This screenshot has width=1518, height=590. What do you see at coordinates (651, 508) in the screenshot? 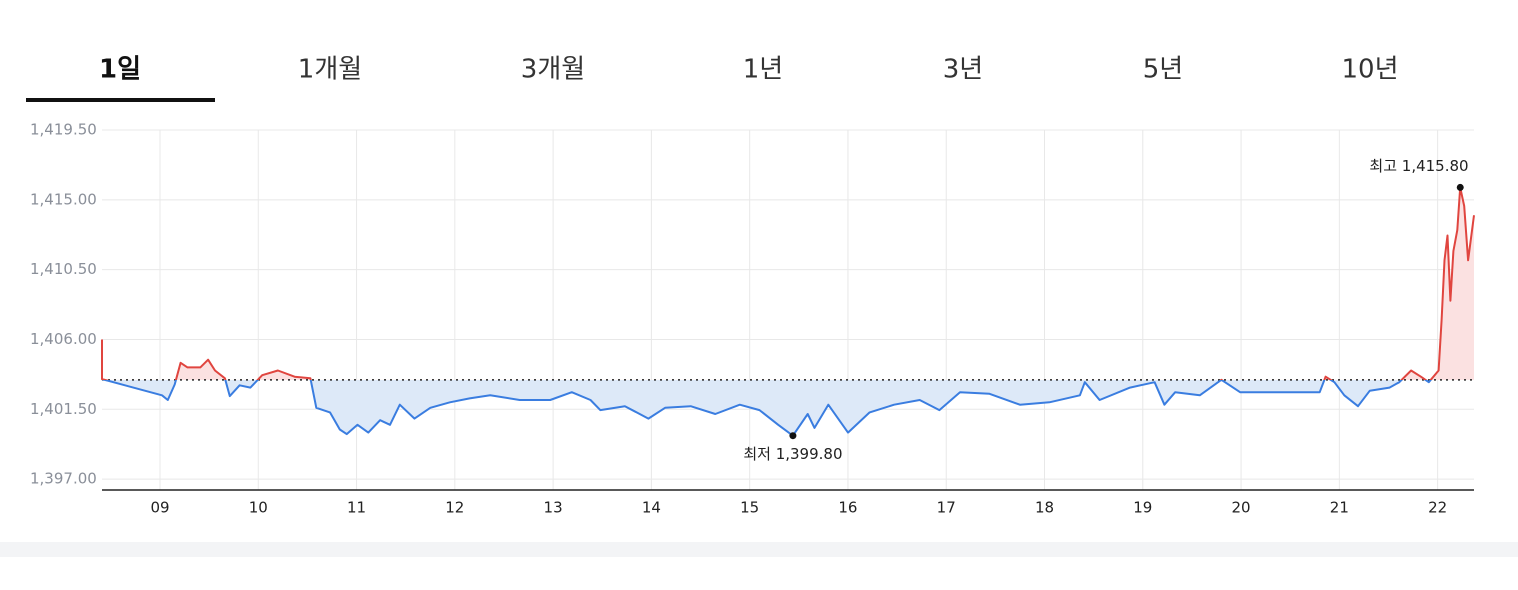
I see `x-tick-label: 14` at bounding box center [651, 508].